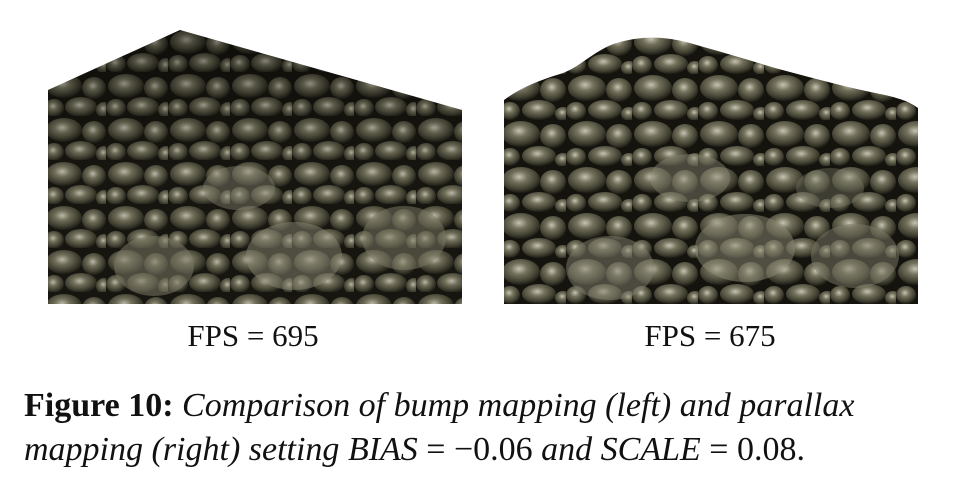  What do you see at coordinates (770, 449) in the screenshot?
I see `caption-scale-value: 0.08.` at bounding box center [770, 449].